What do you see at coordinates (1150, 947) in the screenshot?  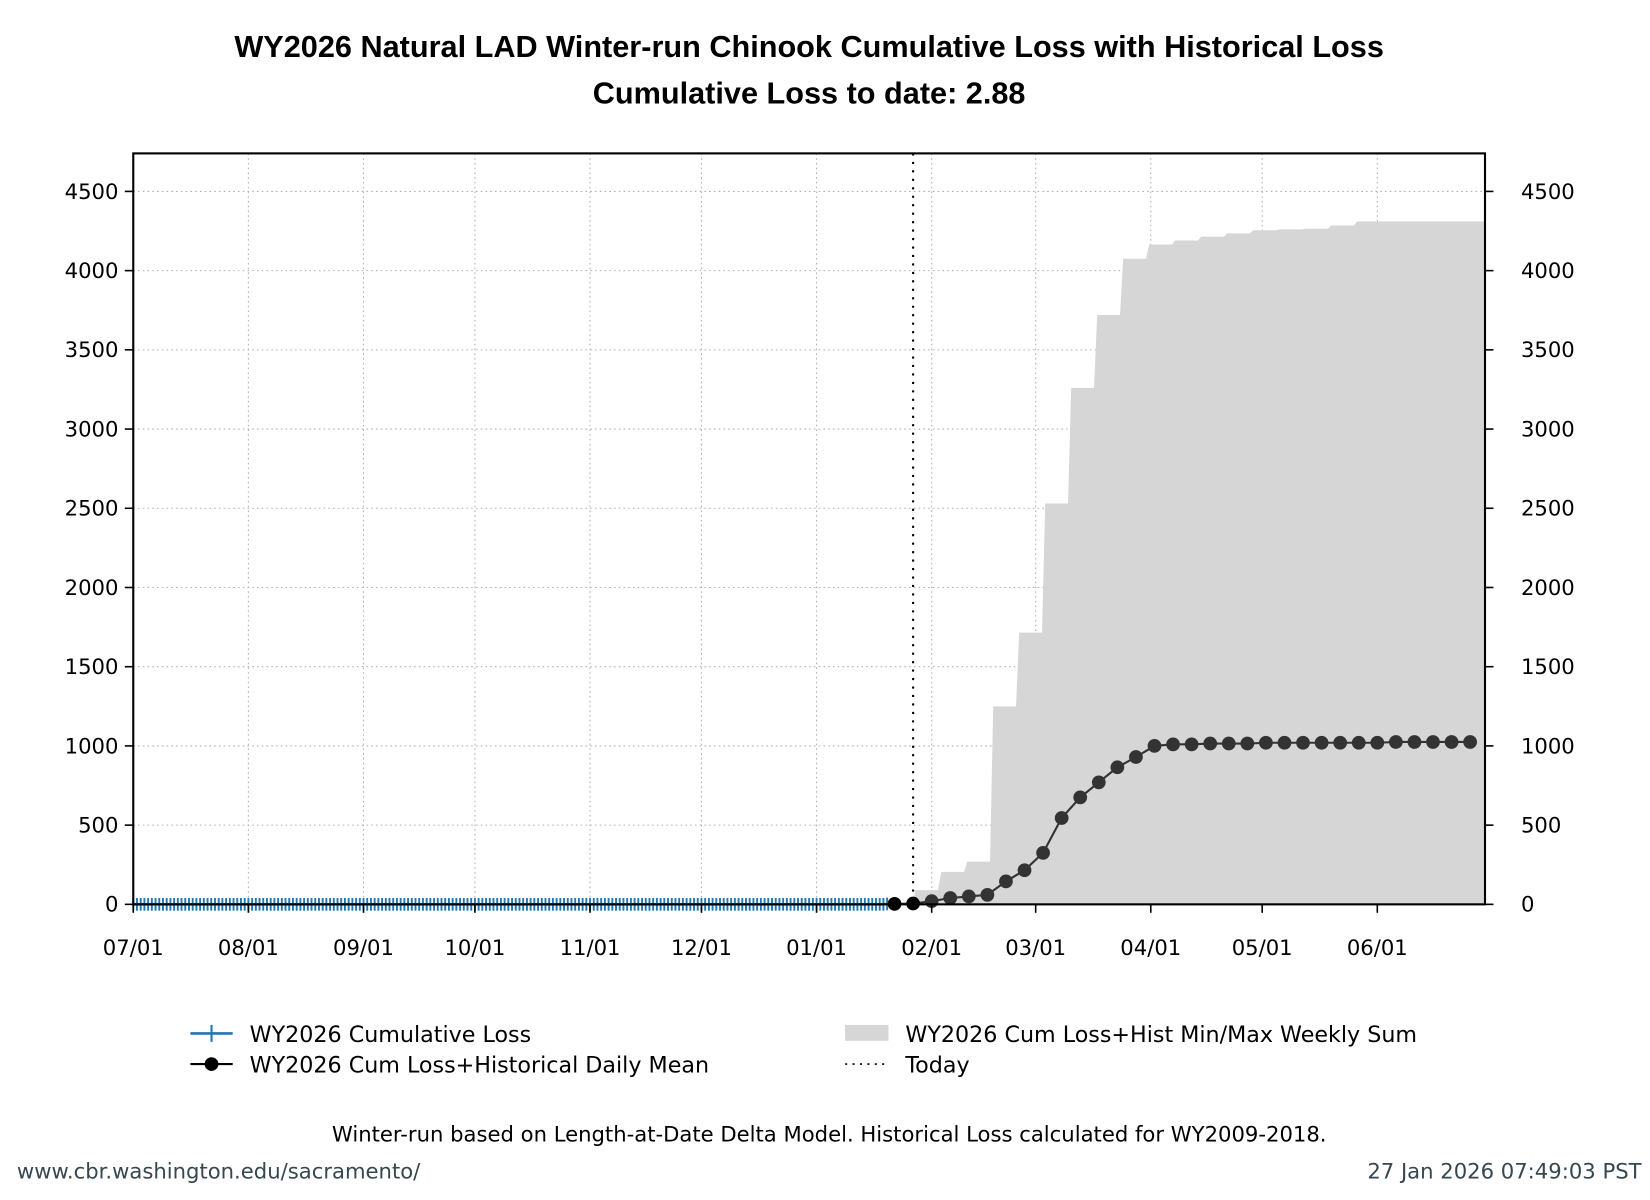 I see `x-tick-label: 04/01` at bounding box center [1150, 947].